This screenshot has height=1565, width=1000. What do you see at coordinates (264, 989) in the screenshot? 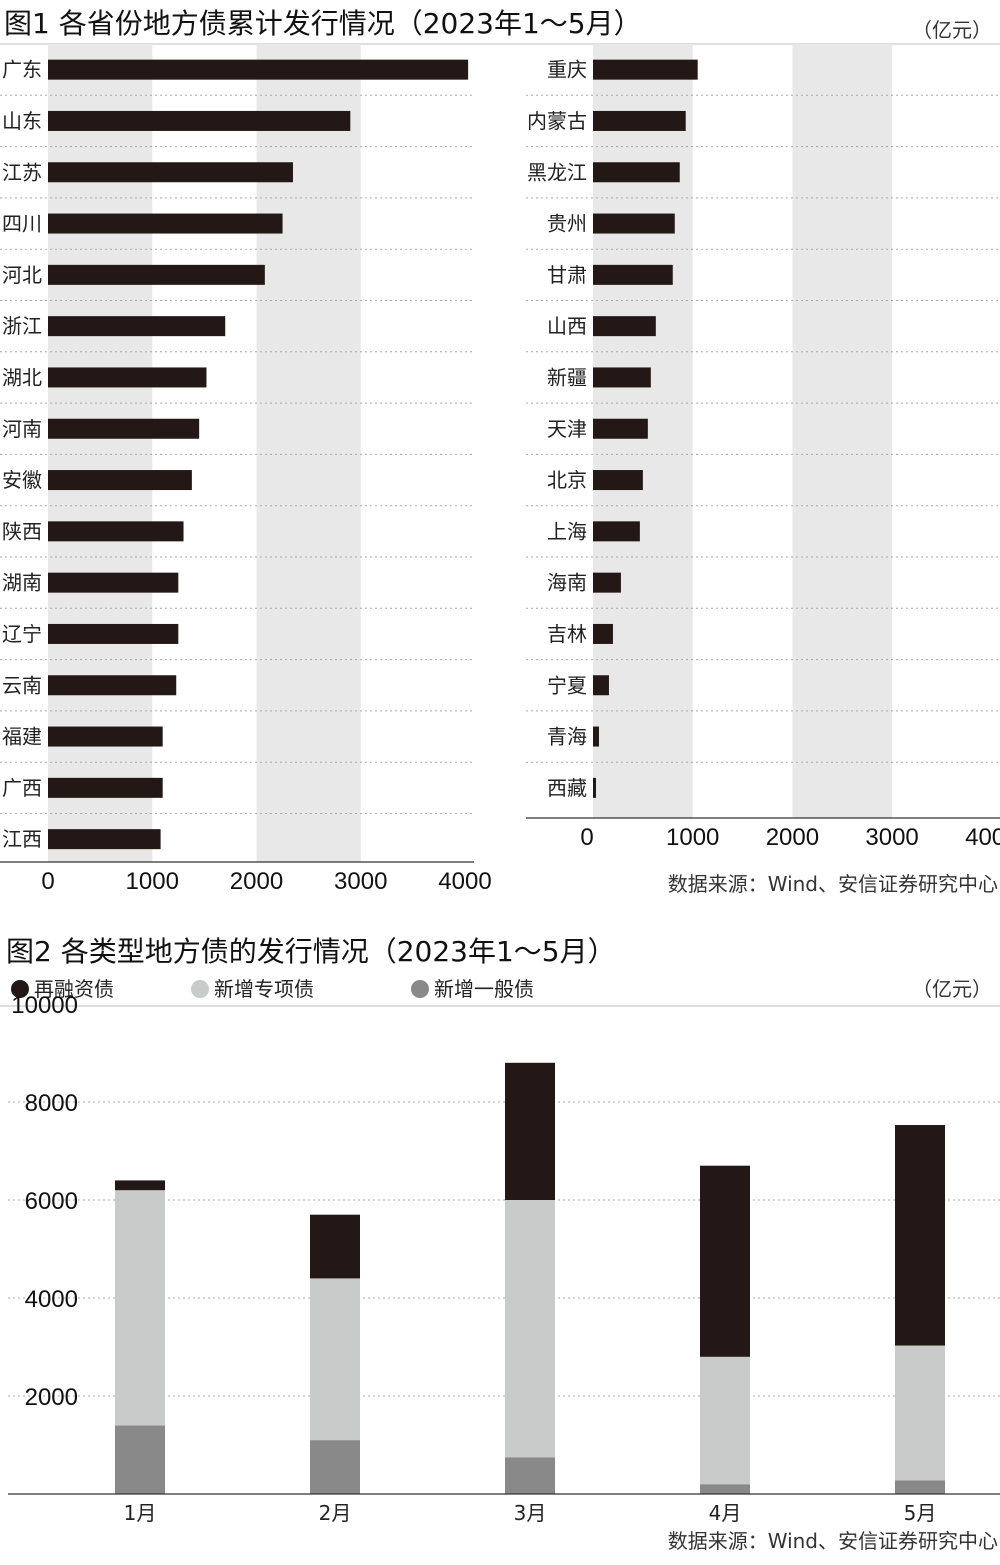
I see `fig2-legend-label: 新增专项债` at bounding box center [264, 989].